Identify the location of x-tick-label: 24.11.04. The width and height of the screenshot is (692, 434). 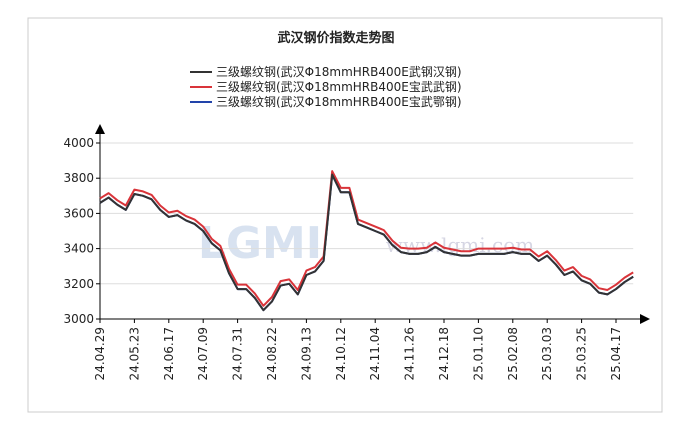
(375, 353).